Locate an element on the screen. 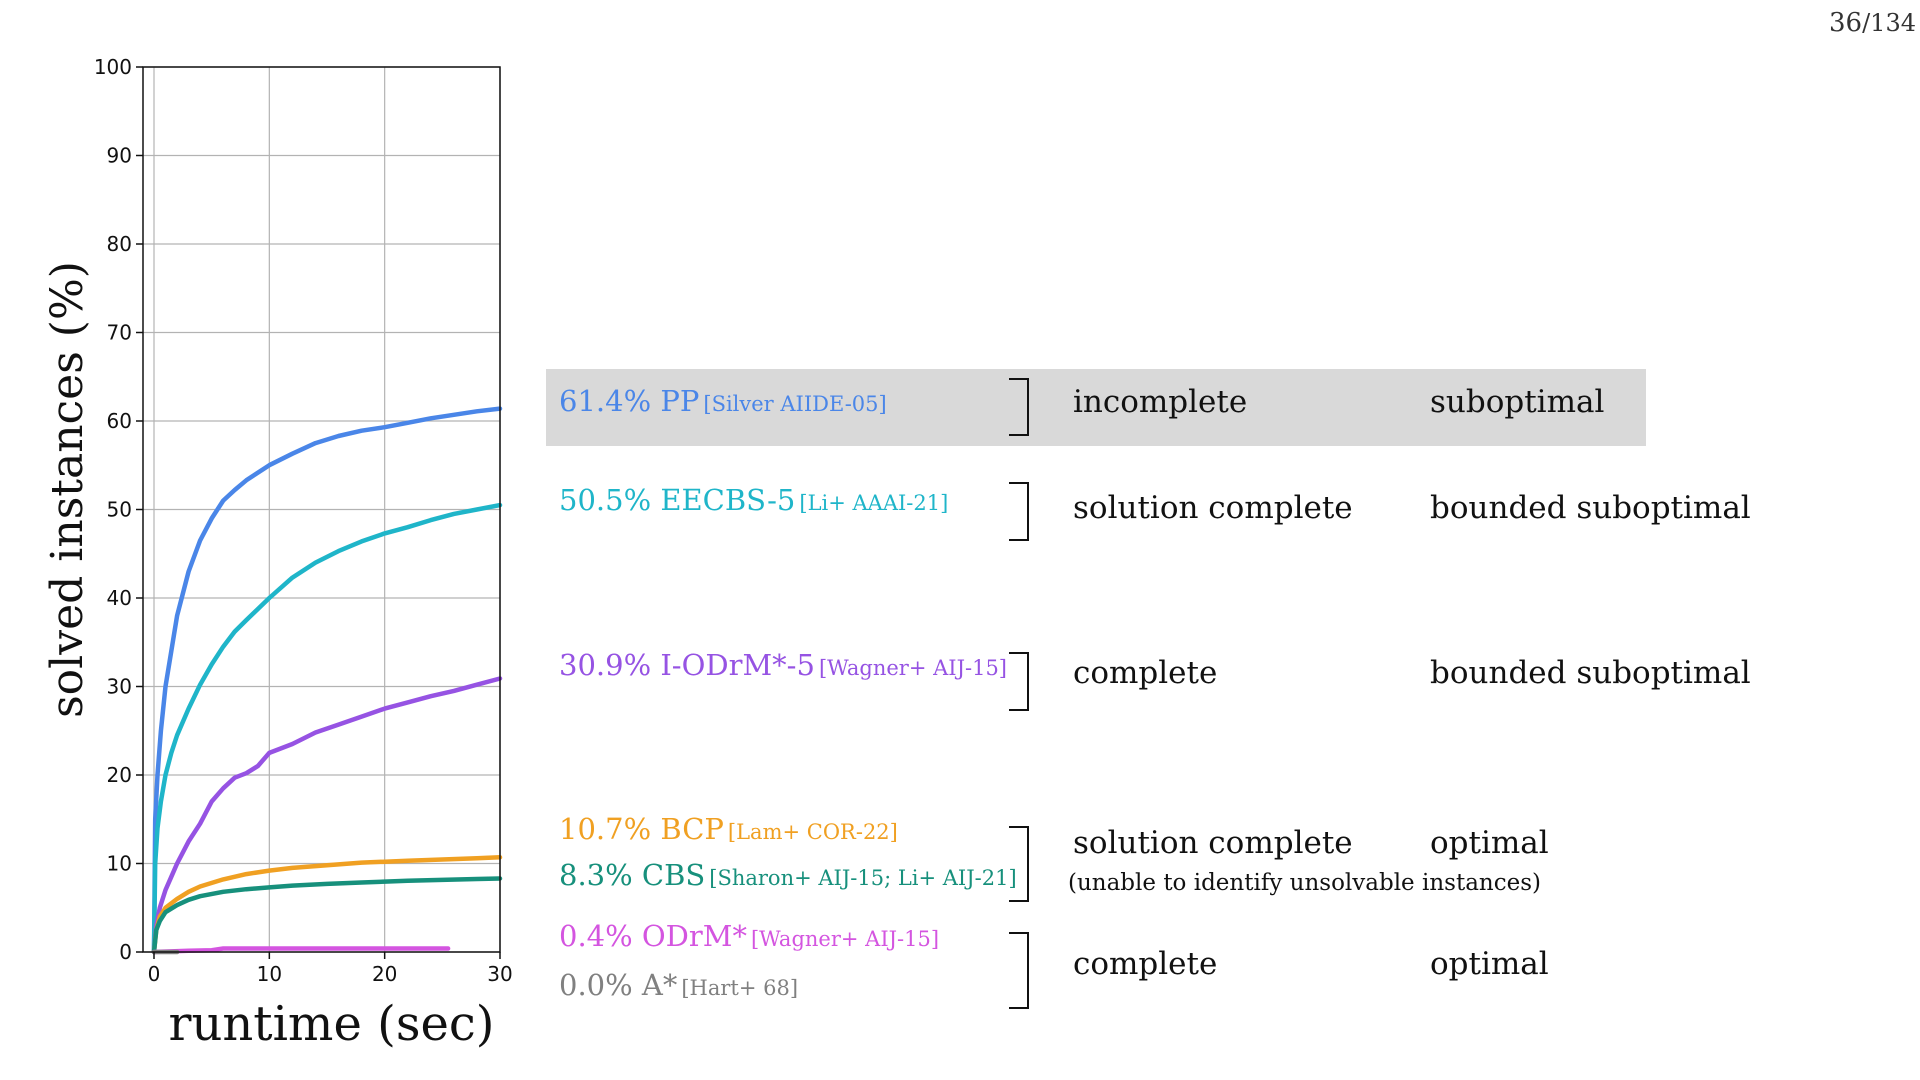 Image resolution: width=1920 pixels, height=1080 pixels. series-line-bcp is located at coordinates (327, 905).